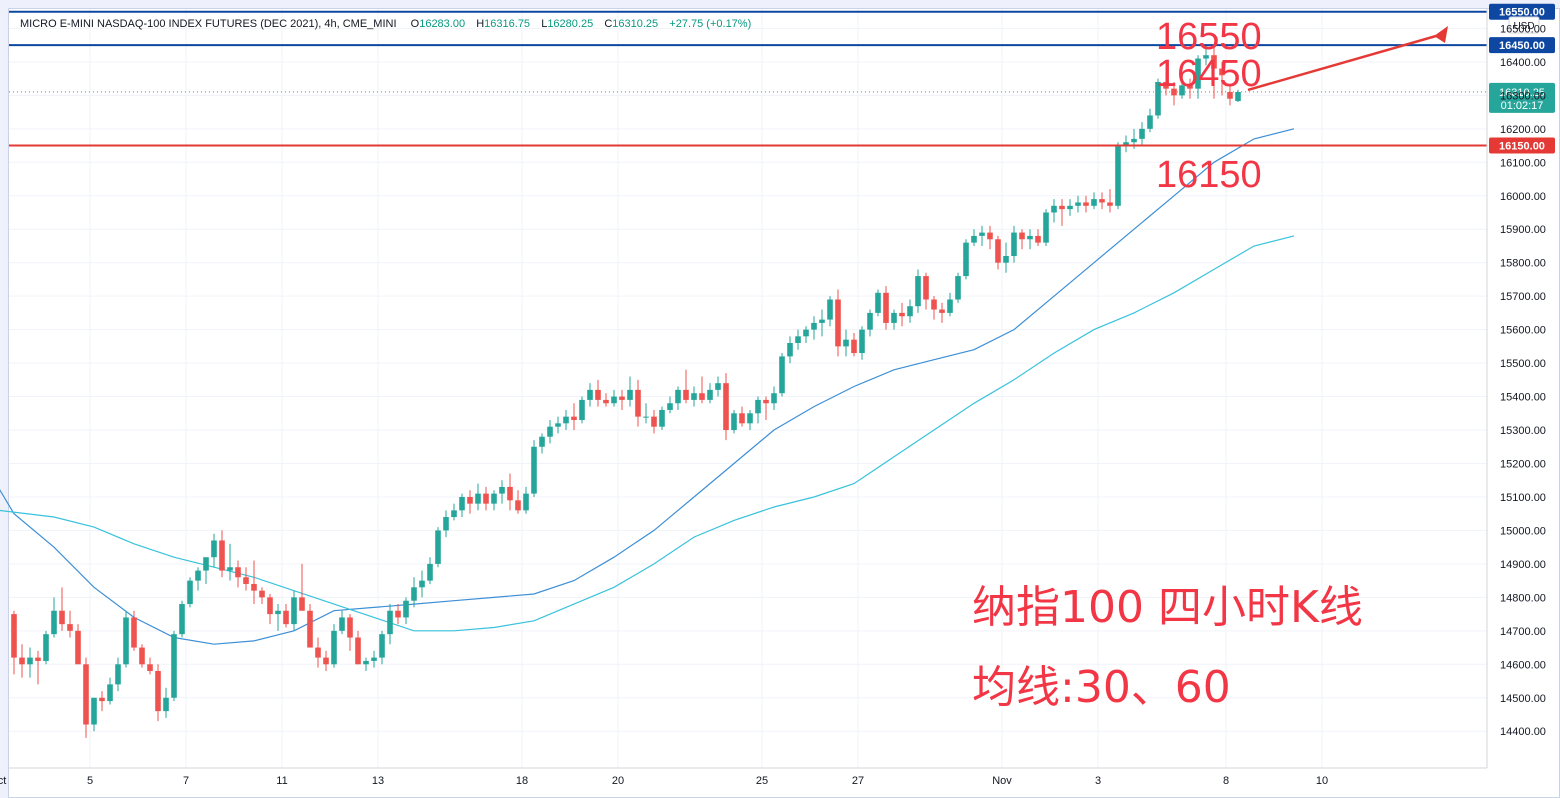 The width and height of the screenshot is (1560, 798). I want to click on price-tick-label: 14600.00, so click(1523, 665).